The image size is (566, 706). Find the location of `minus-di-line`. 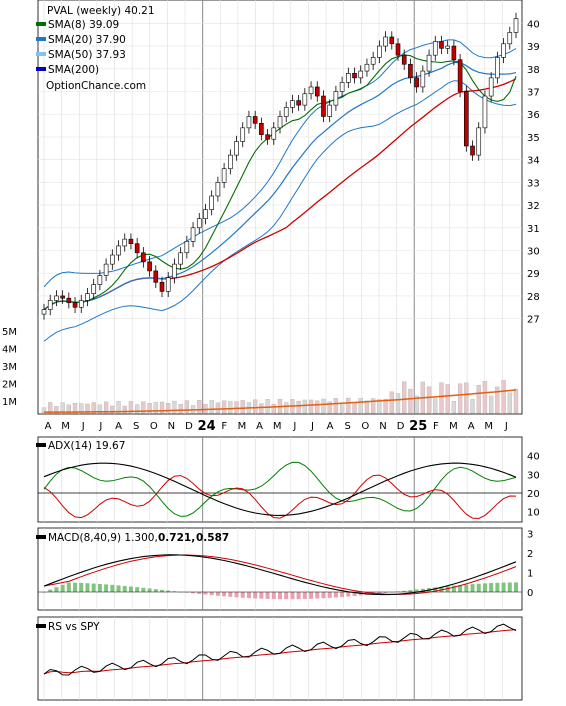

minus-di-line is located at coordinates (280, 497).